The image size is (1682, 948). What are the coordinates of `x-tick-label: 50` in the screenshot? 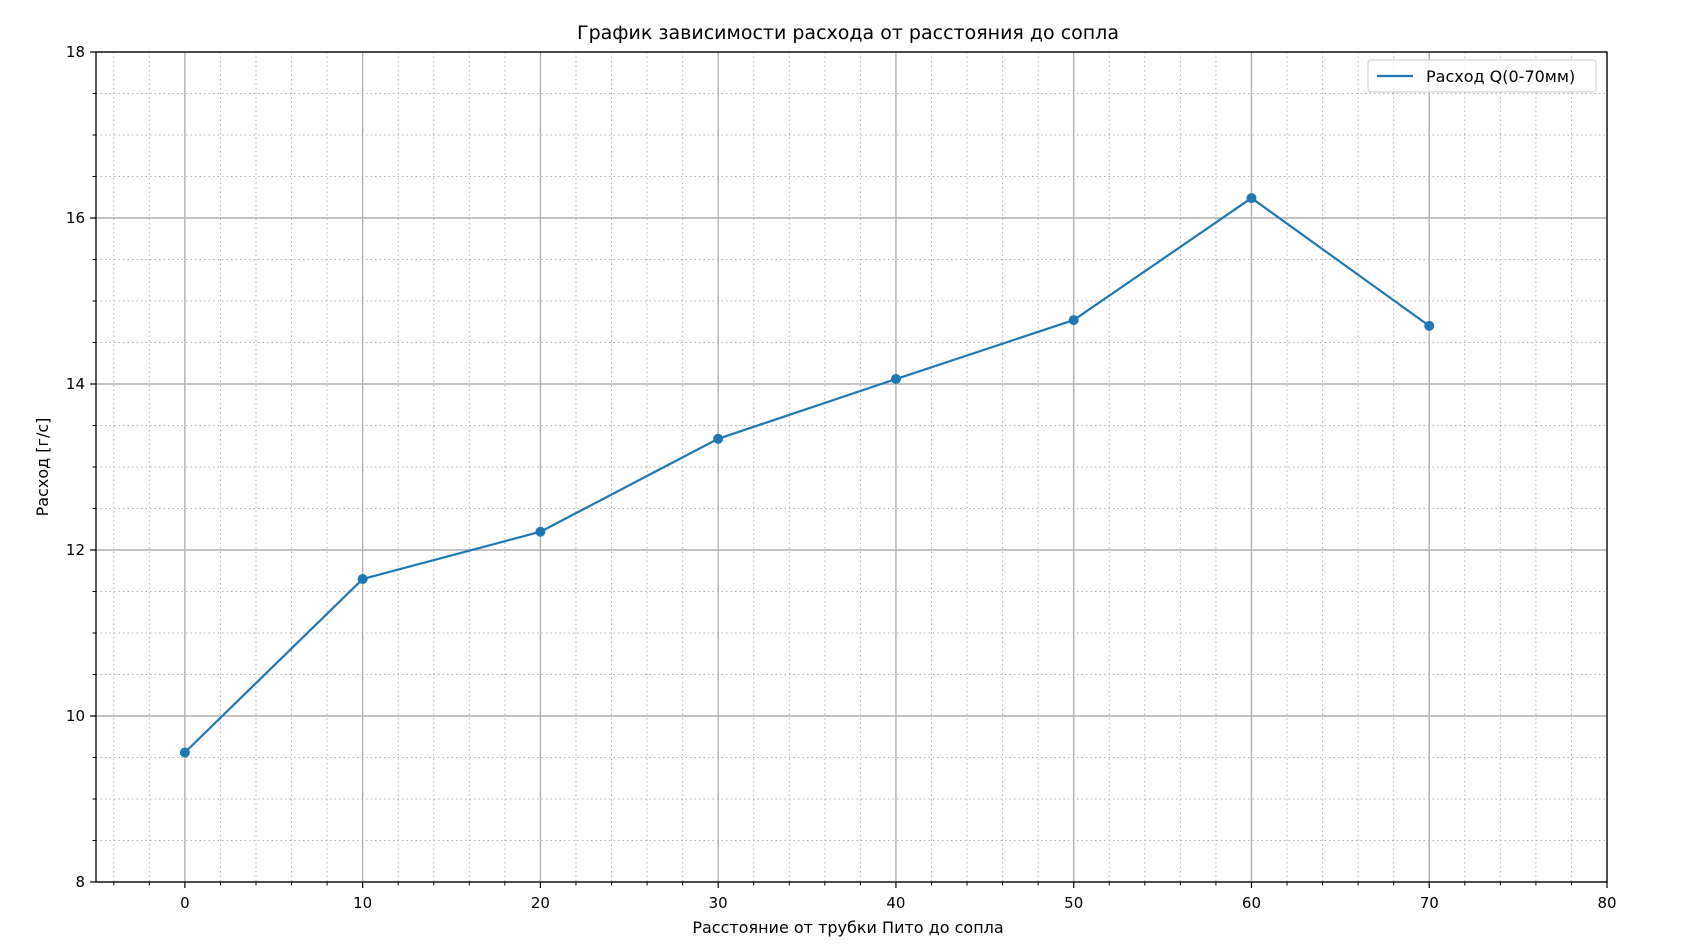 It's located at (1073, 903).